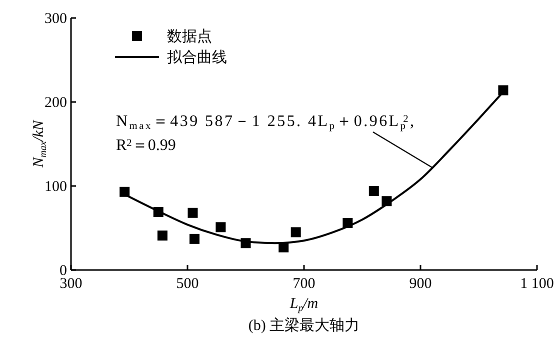 Image resolution: width=558 pixels, height=350 pixels. I want to click on x-tick-label: 300, so click(71, 284).